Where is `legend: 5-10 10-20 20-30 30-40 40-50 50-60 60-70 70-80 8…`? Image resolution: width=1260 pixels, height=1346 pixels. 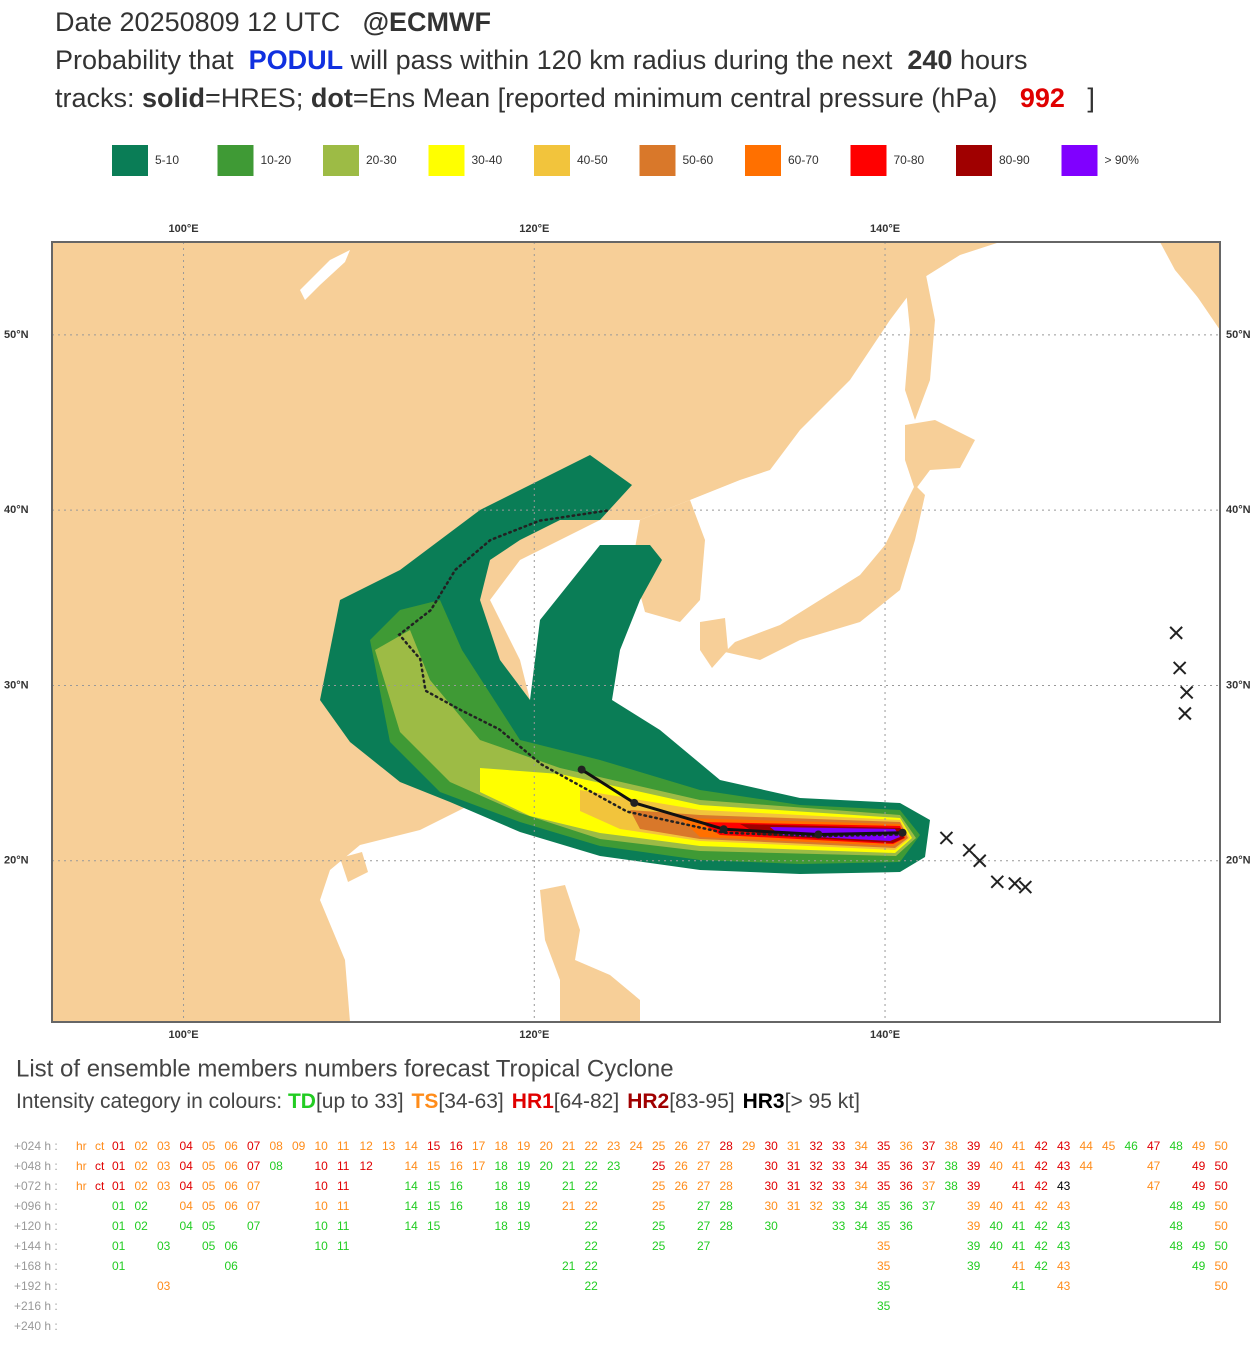 legend: 5-10 10-20 20-30 30-40 40-50 50-60 60-70 70-80 8… is located at coordinates (625, 160).